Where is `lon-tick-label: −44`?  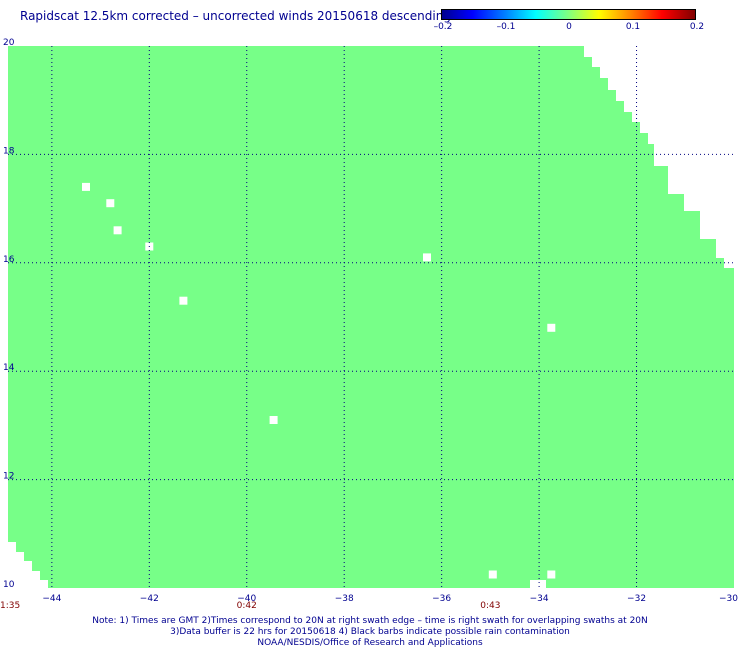 lon-tick-label: −44 is located at coordinates (51, 599).